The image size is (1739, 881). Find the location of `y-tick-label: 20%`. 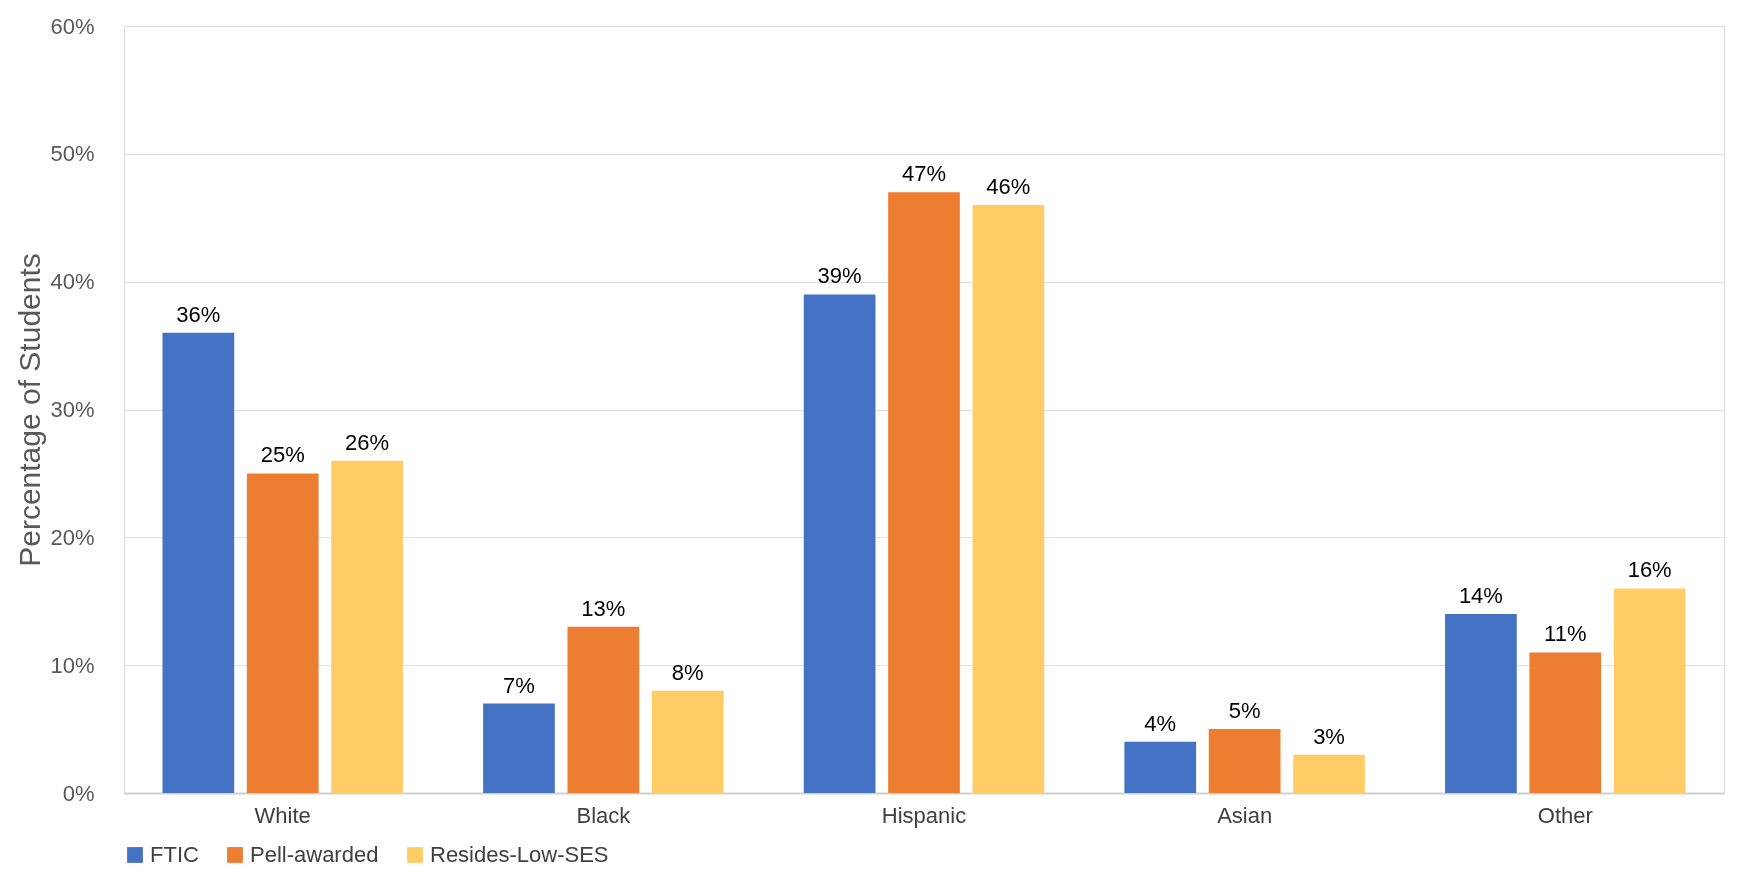

y-tick-label: 20% is located at coordinates (72, 537).